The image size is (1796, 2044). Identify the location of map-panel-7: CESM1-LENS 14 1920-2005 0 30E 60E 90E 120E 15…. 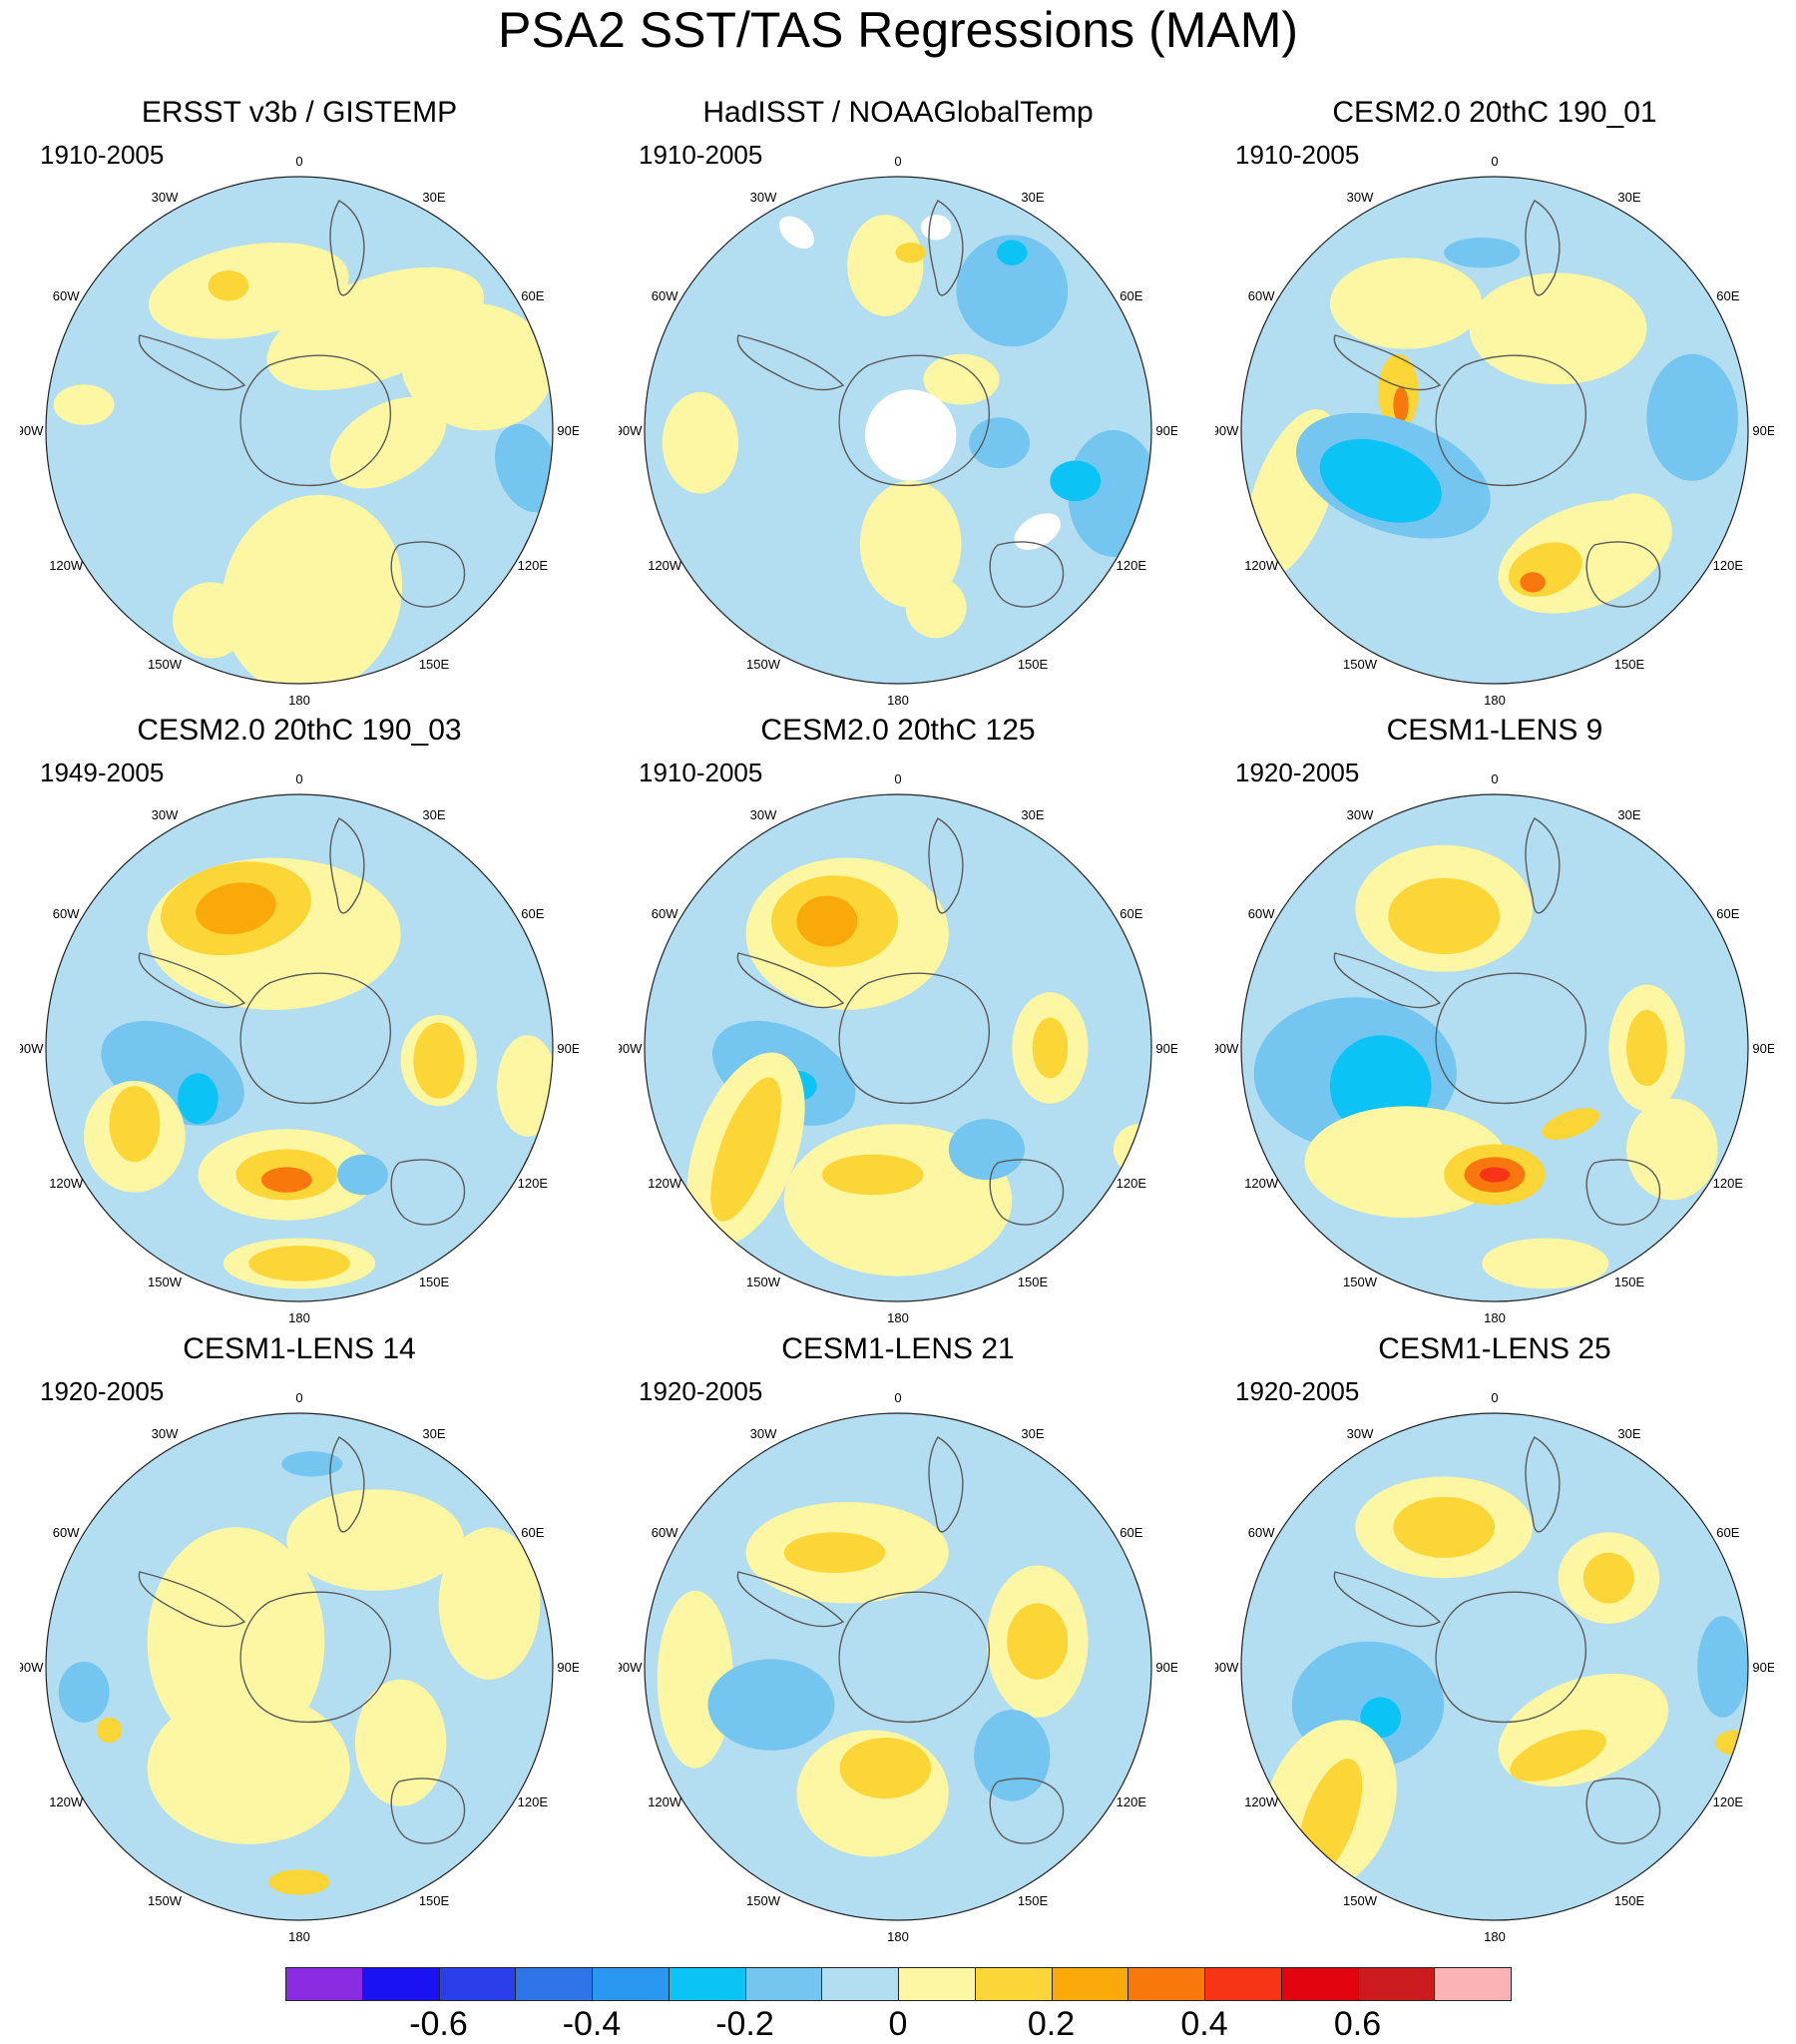
(299, 1636).